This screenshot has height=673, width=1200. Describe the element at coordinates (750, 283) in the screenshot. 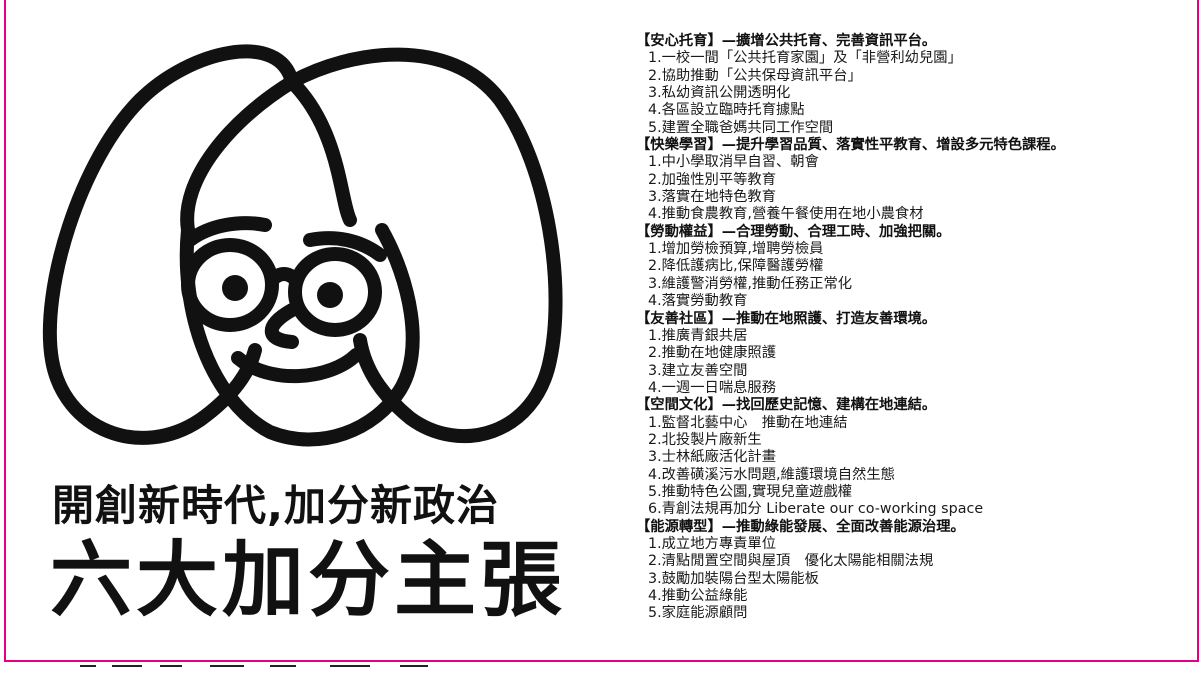

I see `list-item: 3.維護警消勞權,推動任務正常化` at that location.